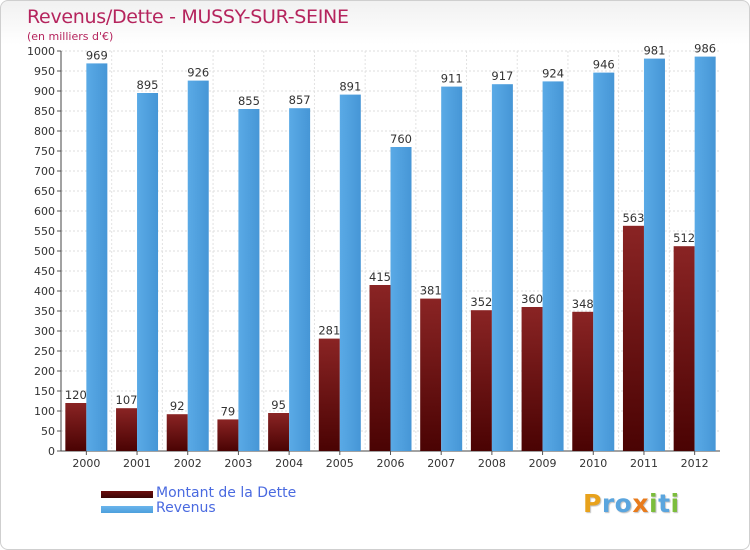 This screenshot has width=750, height=550. I want to click on data-label-dette-2007: 381, so click(431, 291).